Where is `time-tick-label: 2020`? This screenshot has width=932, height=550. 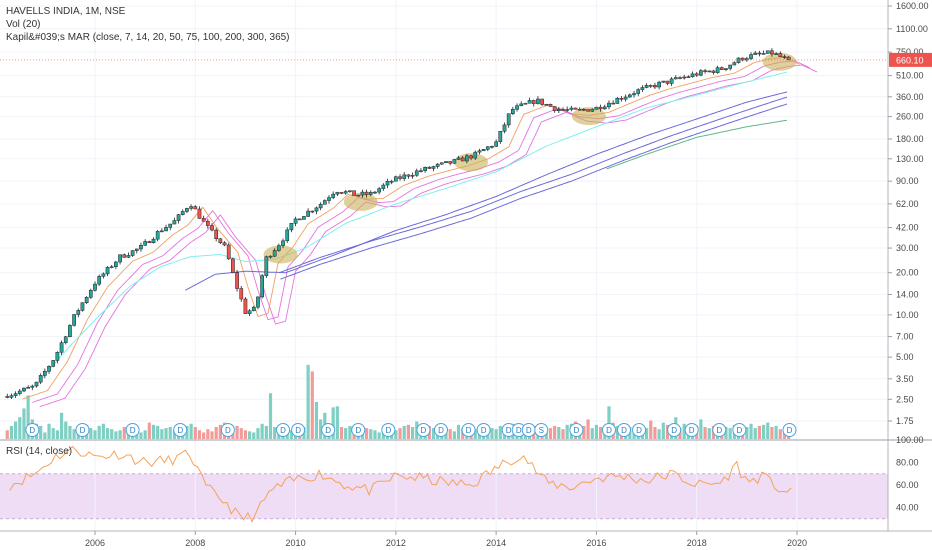 time-tick-label: 2020 is located at coordinates (797, 543).